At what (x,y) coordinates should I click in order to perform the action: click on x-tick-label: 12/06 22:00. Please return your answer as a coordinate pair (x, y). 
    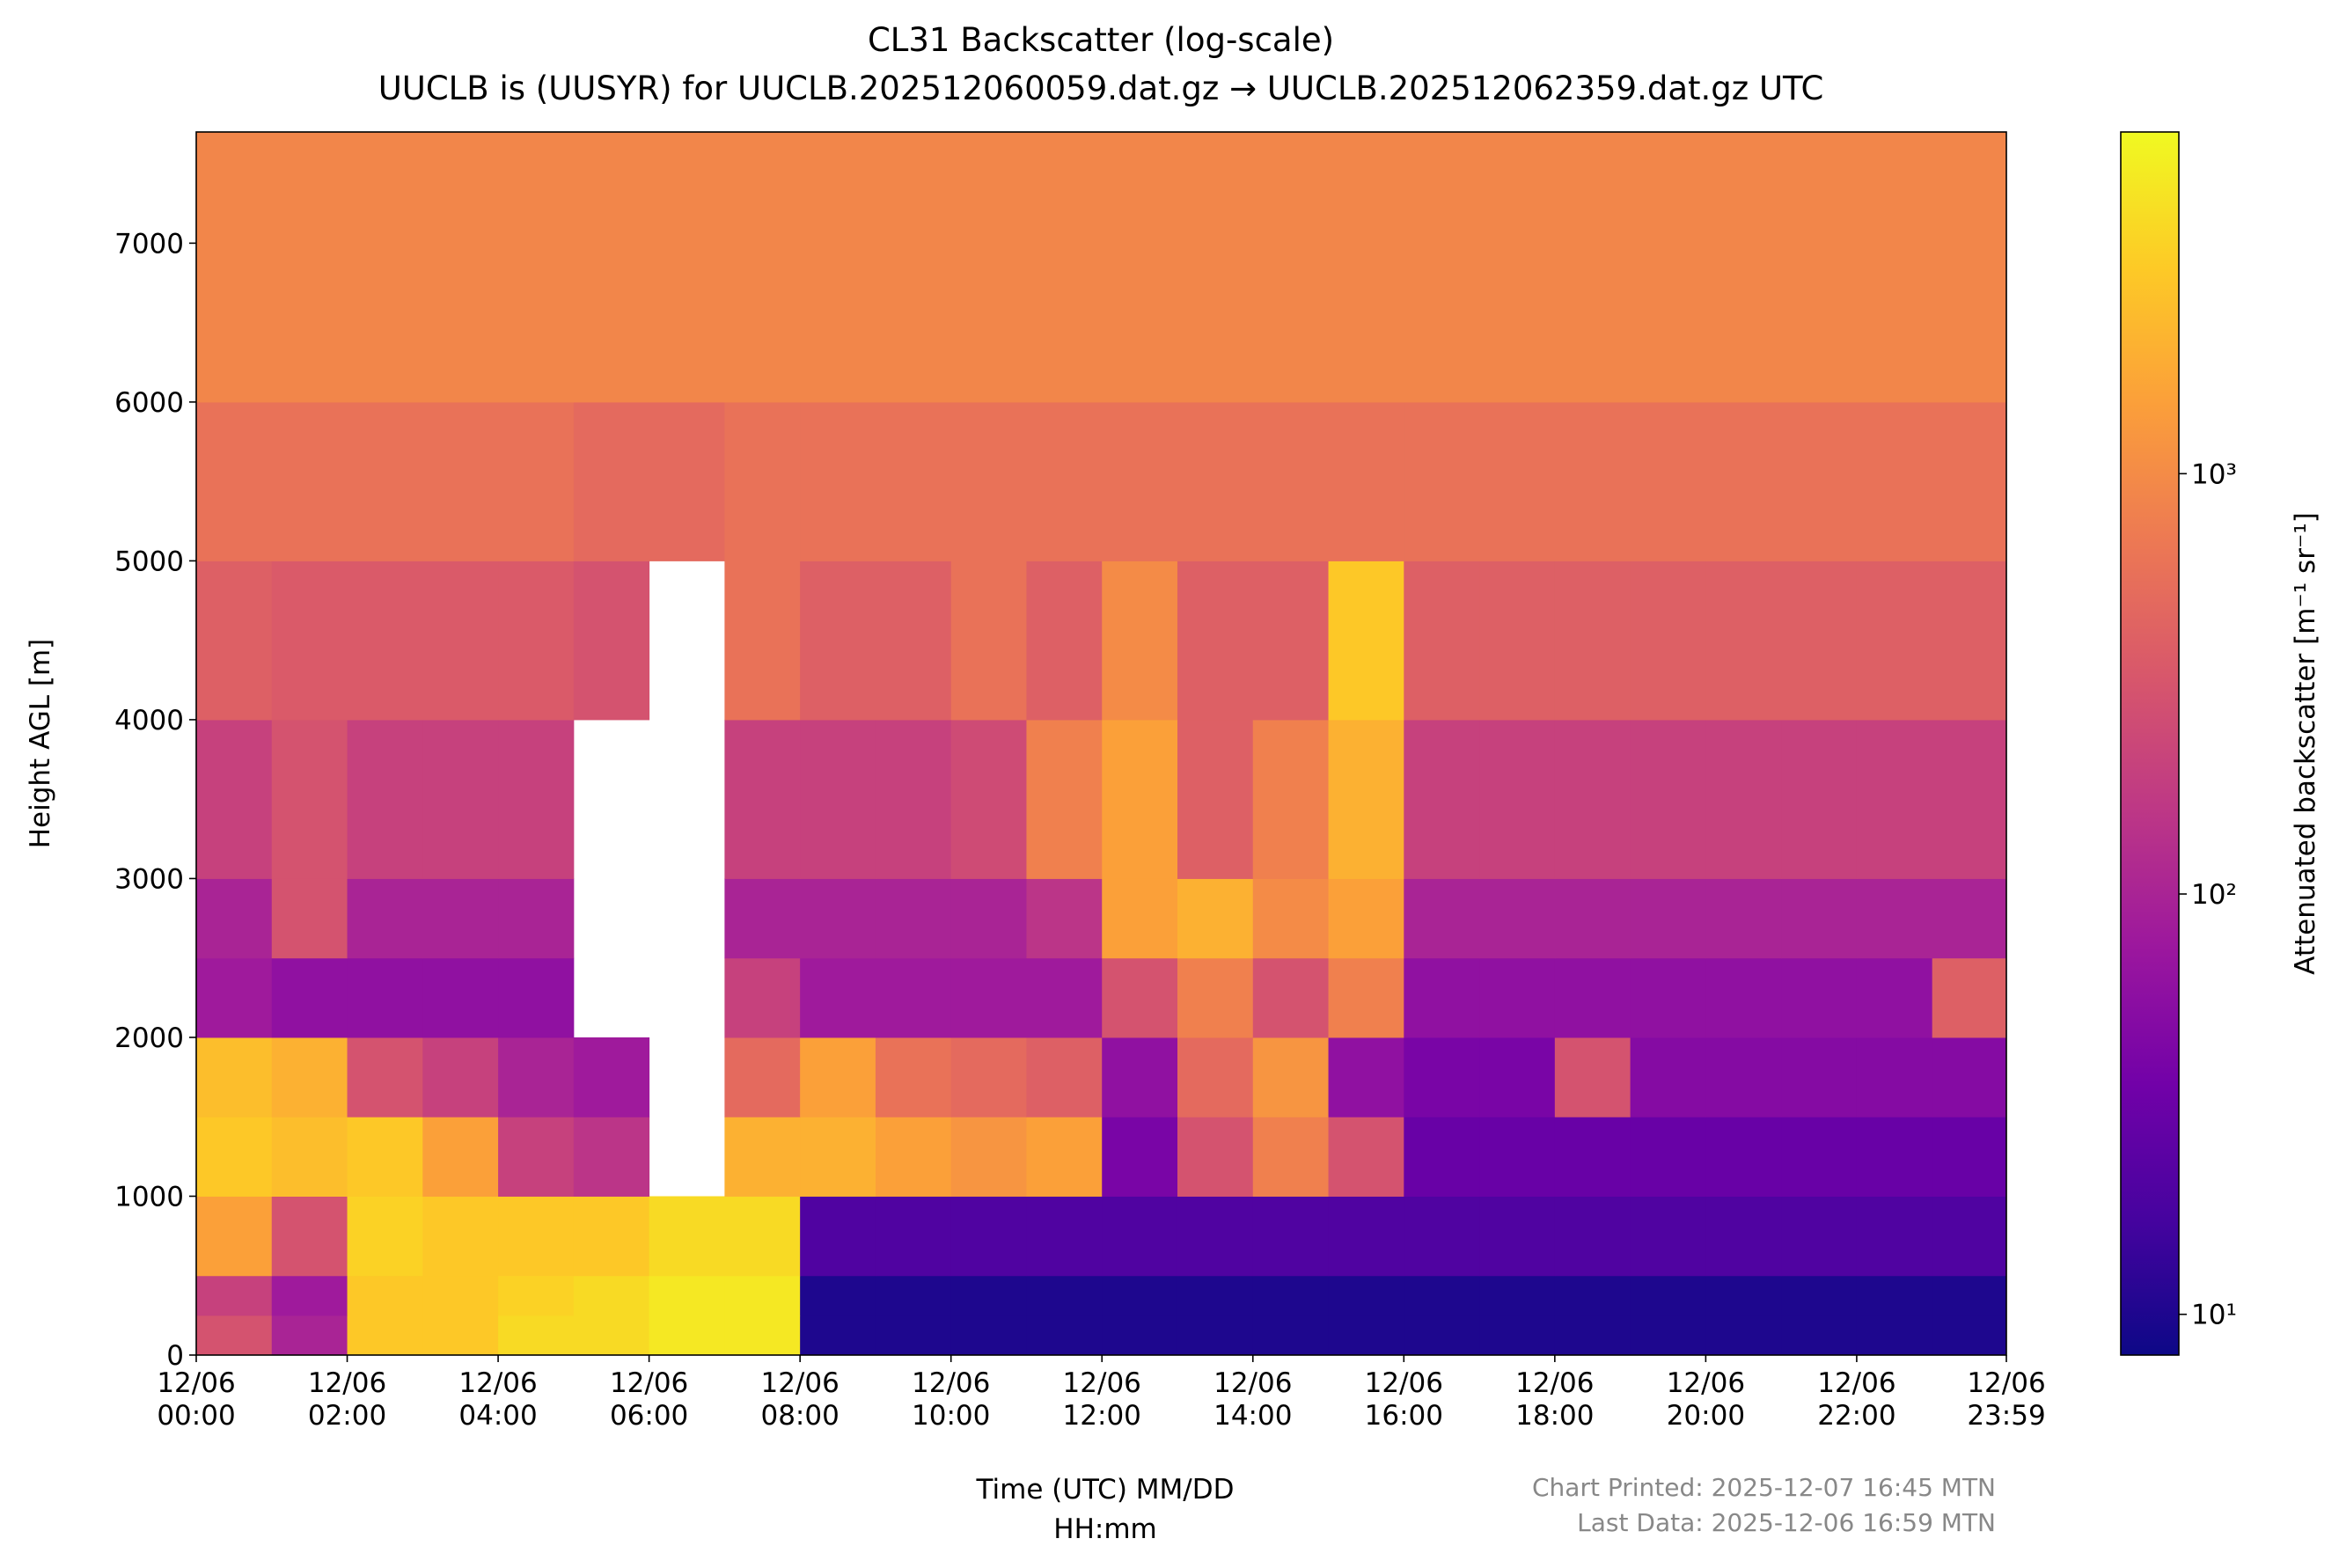
    Looking at the image, I should click on (1856, 1400).